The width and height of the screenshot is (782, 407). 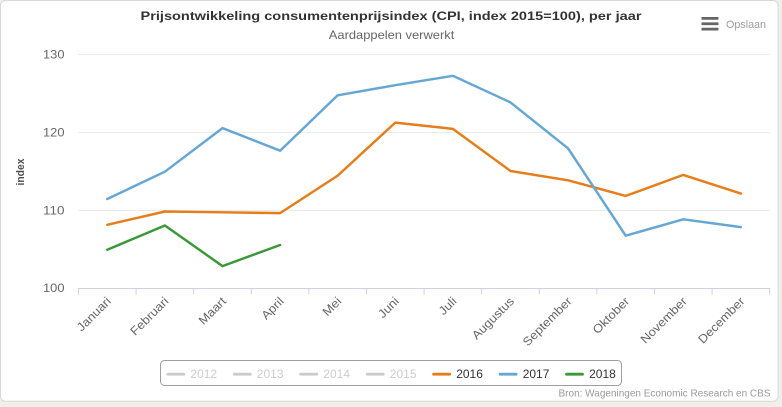 What do you see at coordinates (54, 55) in the screenshot?
I see `svg-text: 130` at bounding box center [54, 55].